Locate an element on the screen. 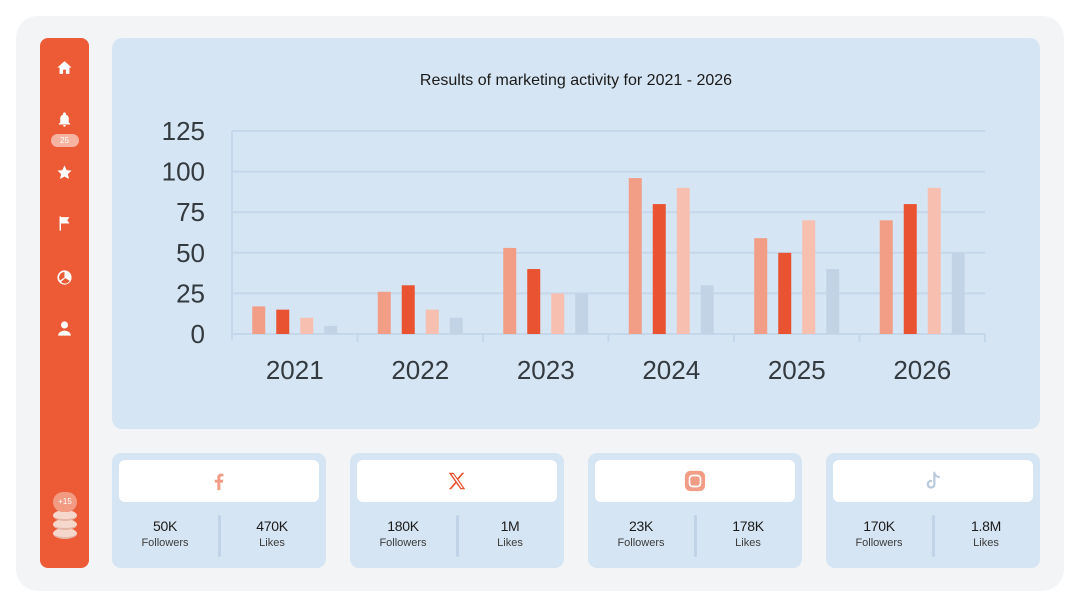 The width and height of the screenshot is (1080, 608). followers-stat: 170K Followers is located at coordinates (879, 533).